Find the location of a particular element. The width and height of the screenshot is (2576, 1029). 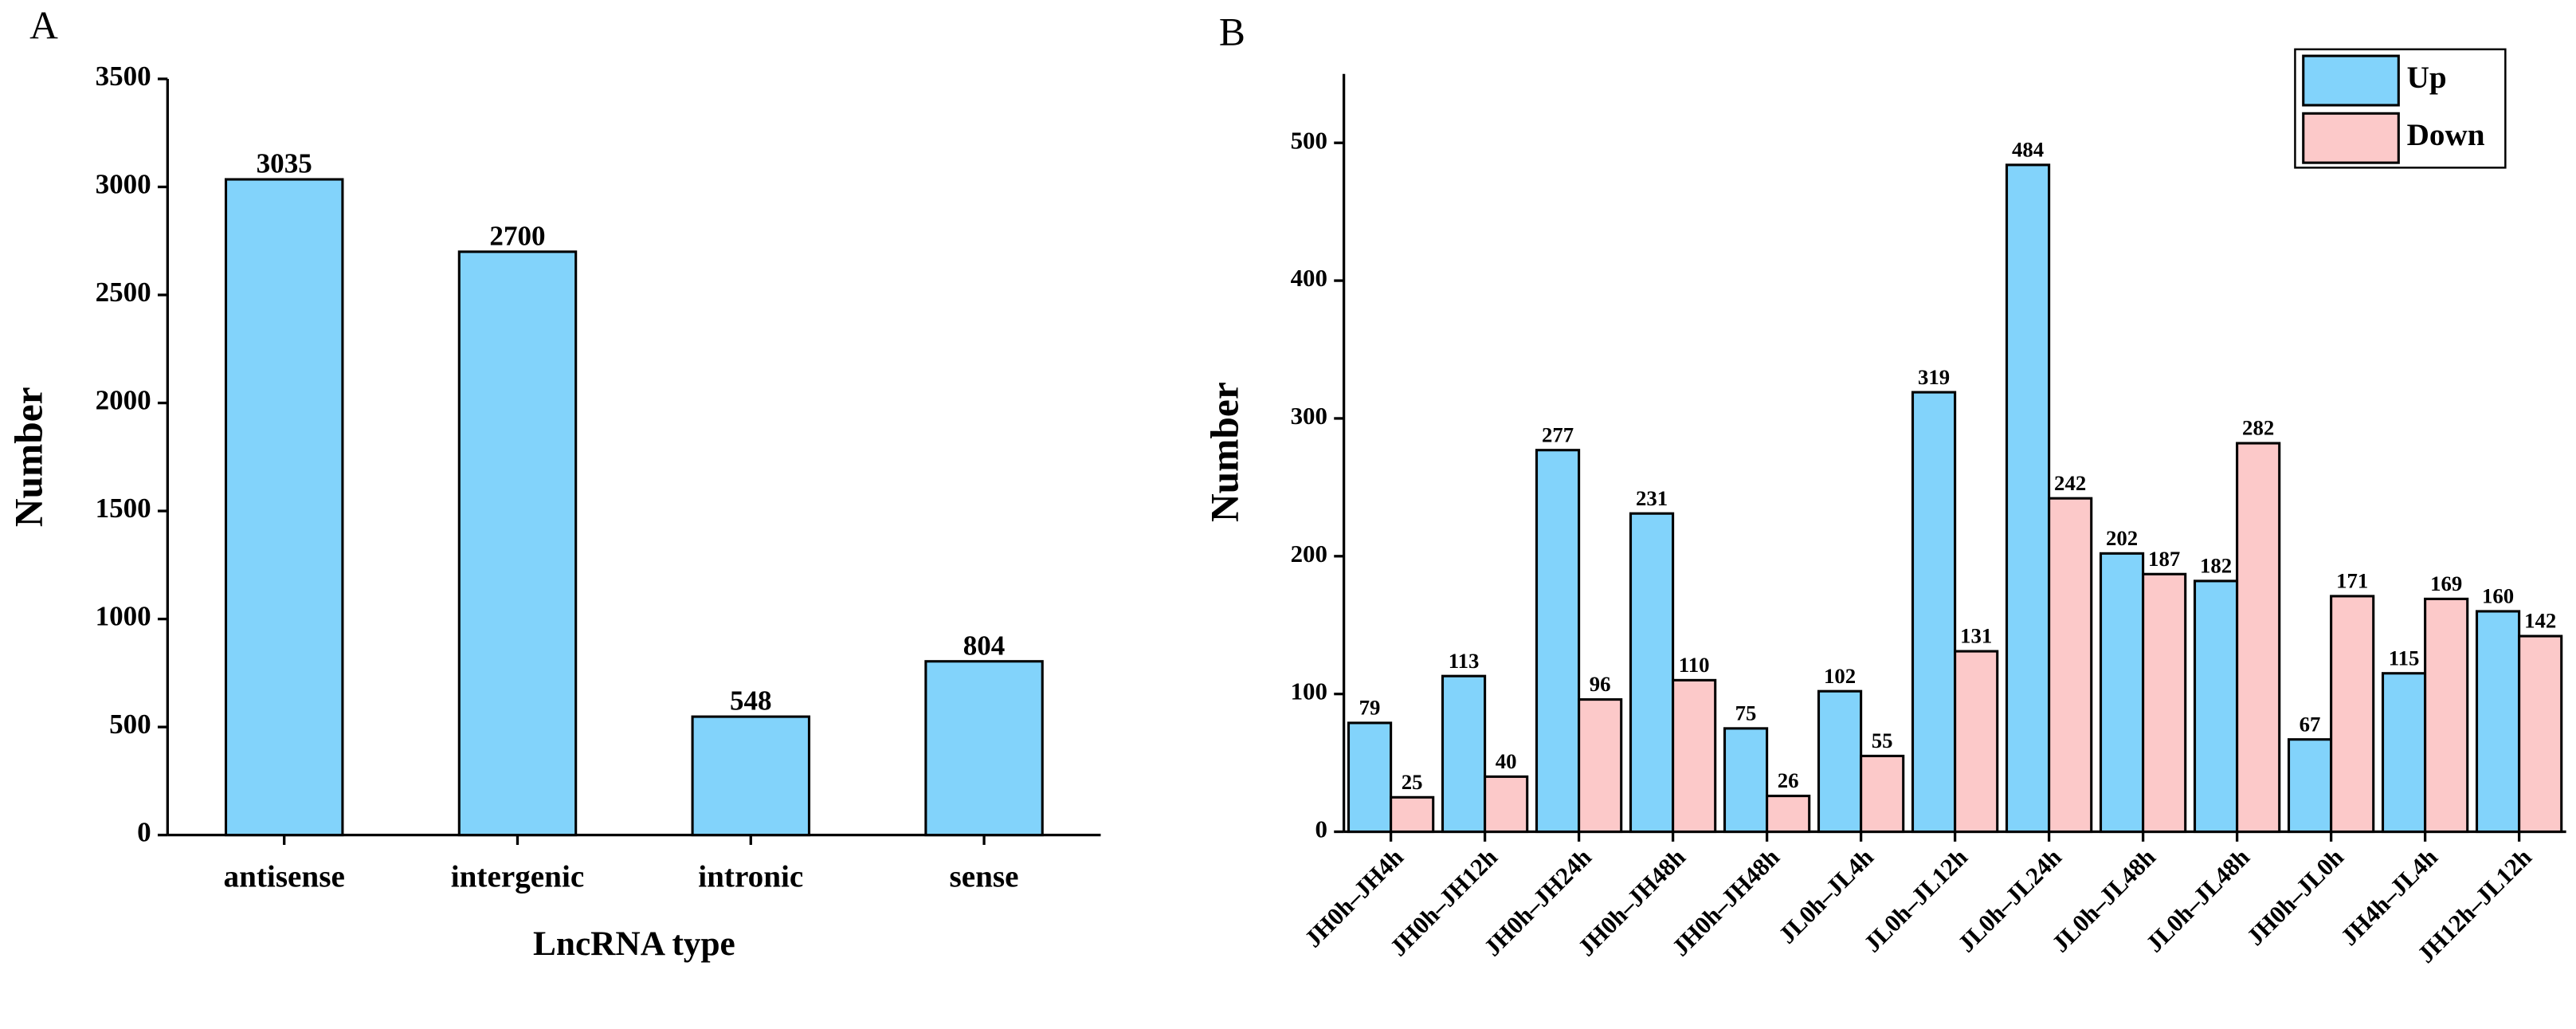

x-axis-label: LncRNA type is located at coordinates (634, 944).